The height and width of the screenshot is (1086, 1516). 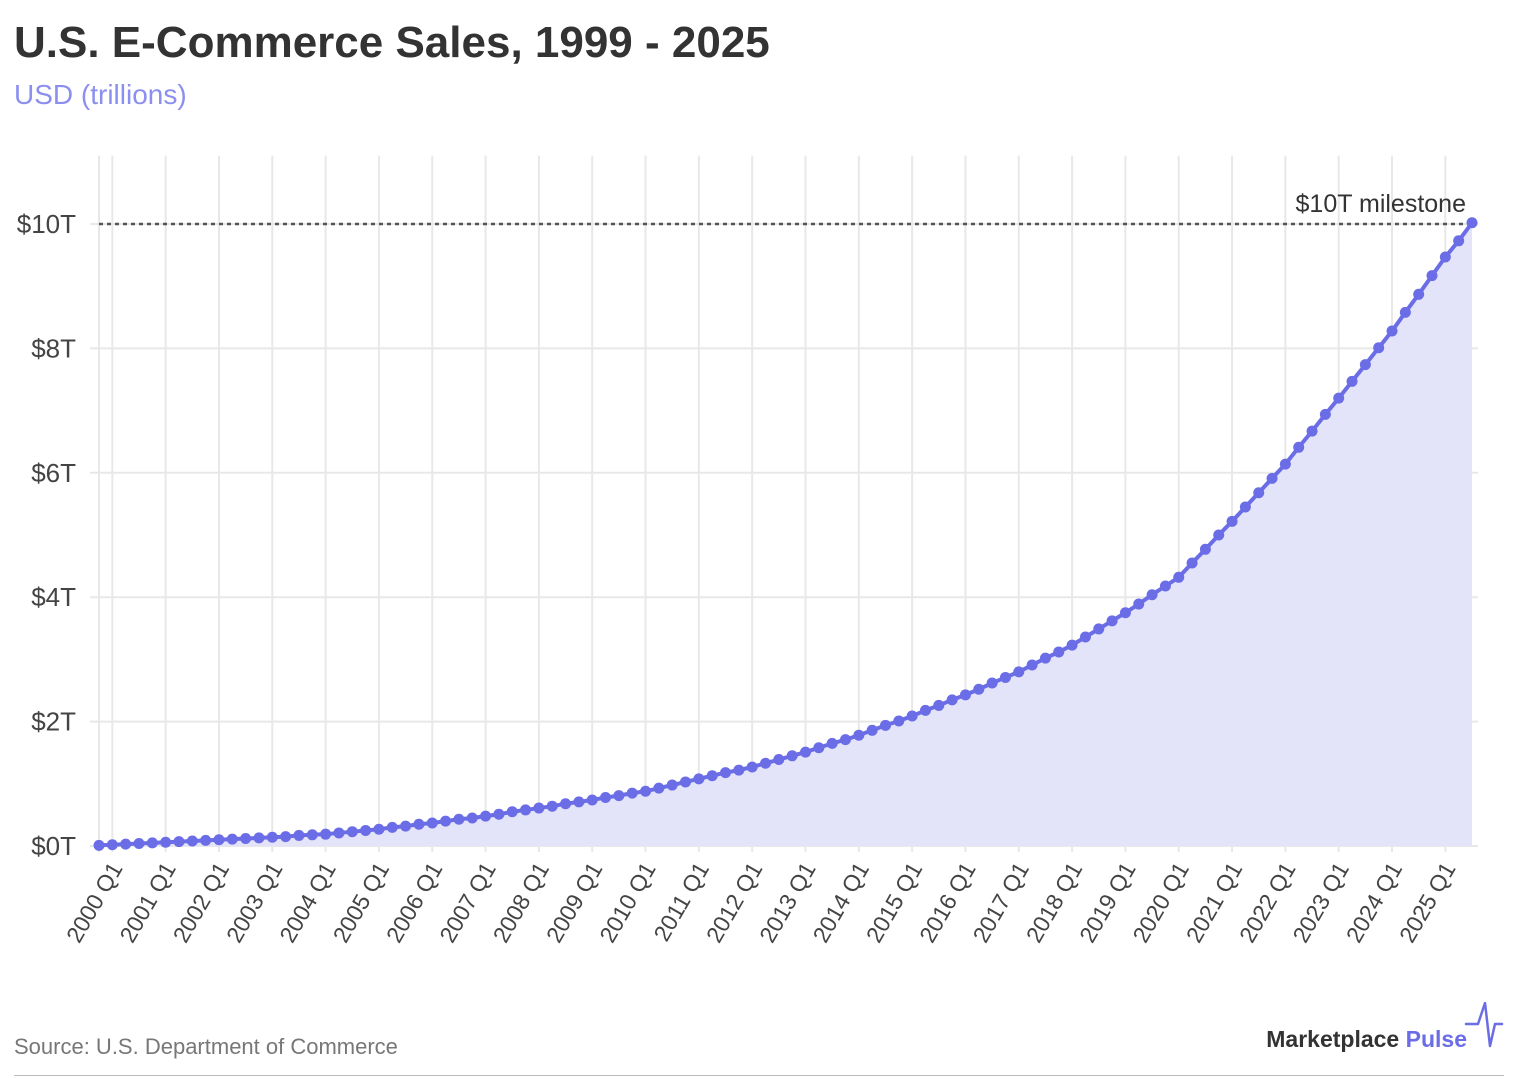 What do you see at coordinates (759, 1075) in the screenshot?
I see `bottom-divider` at bounding box center [759, 1075].